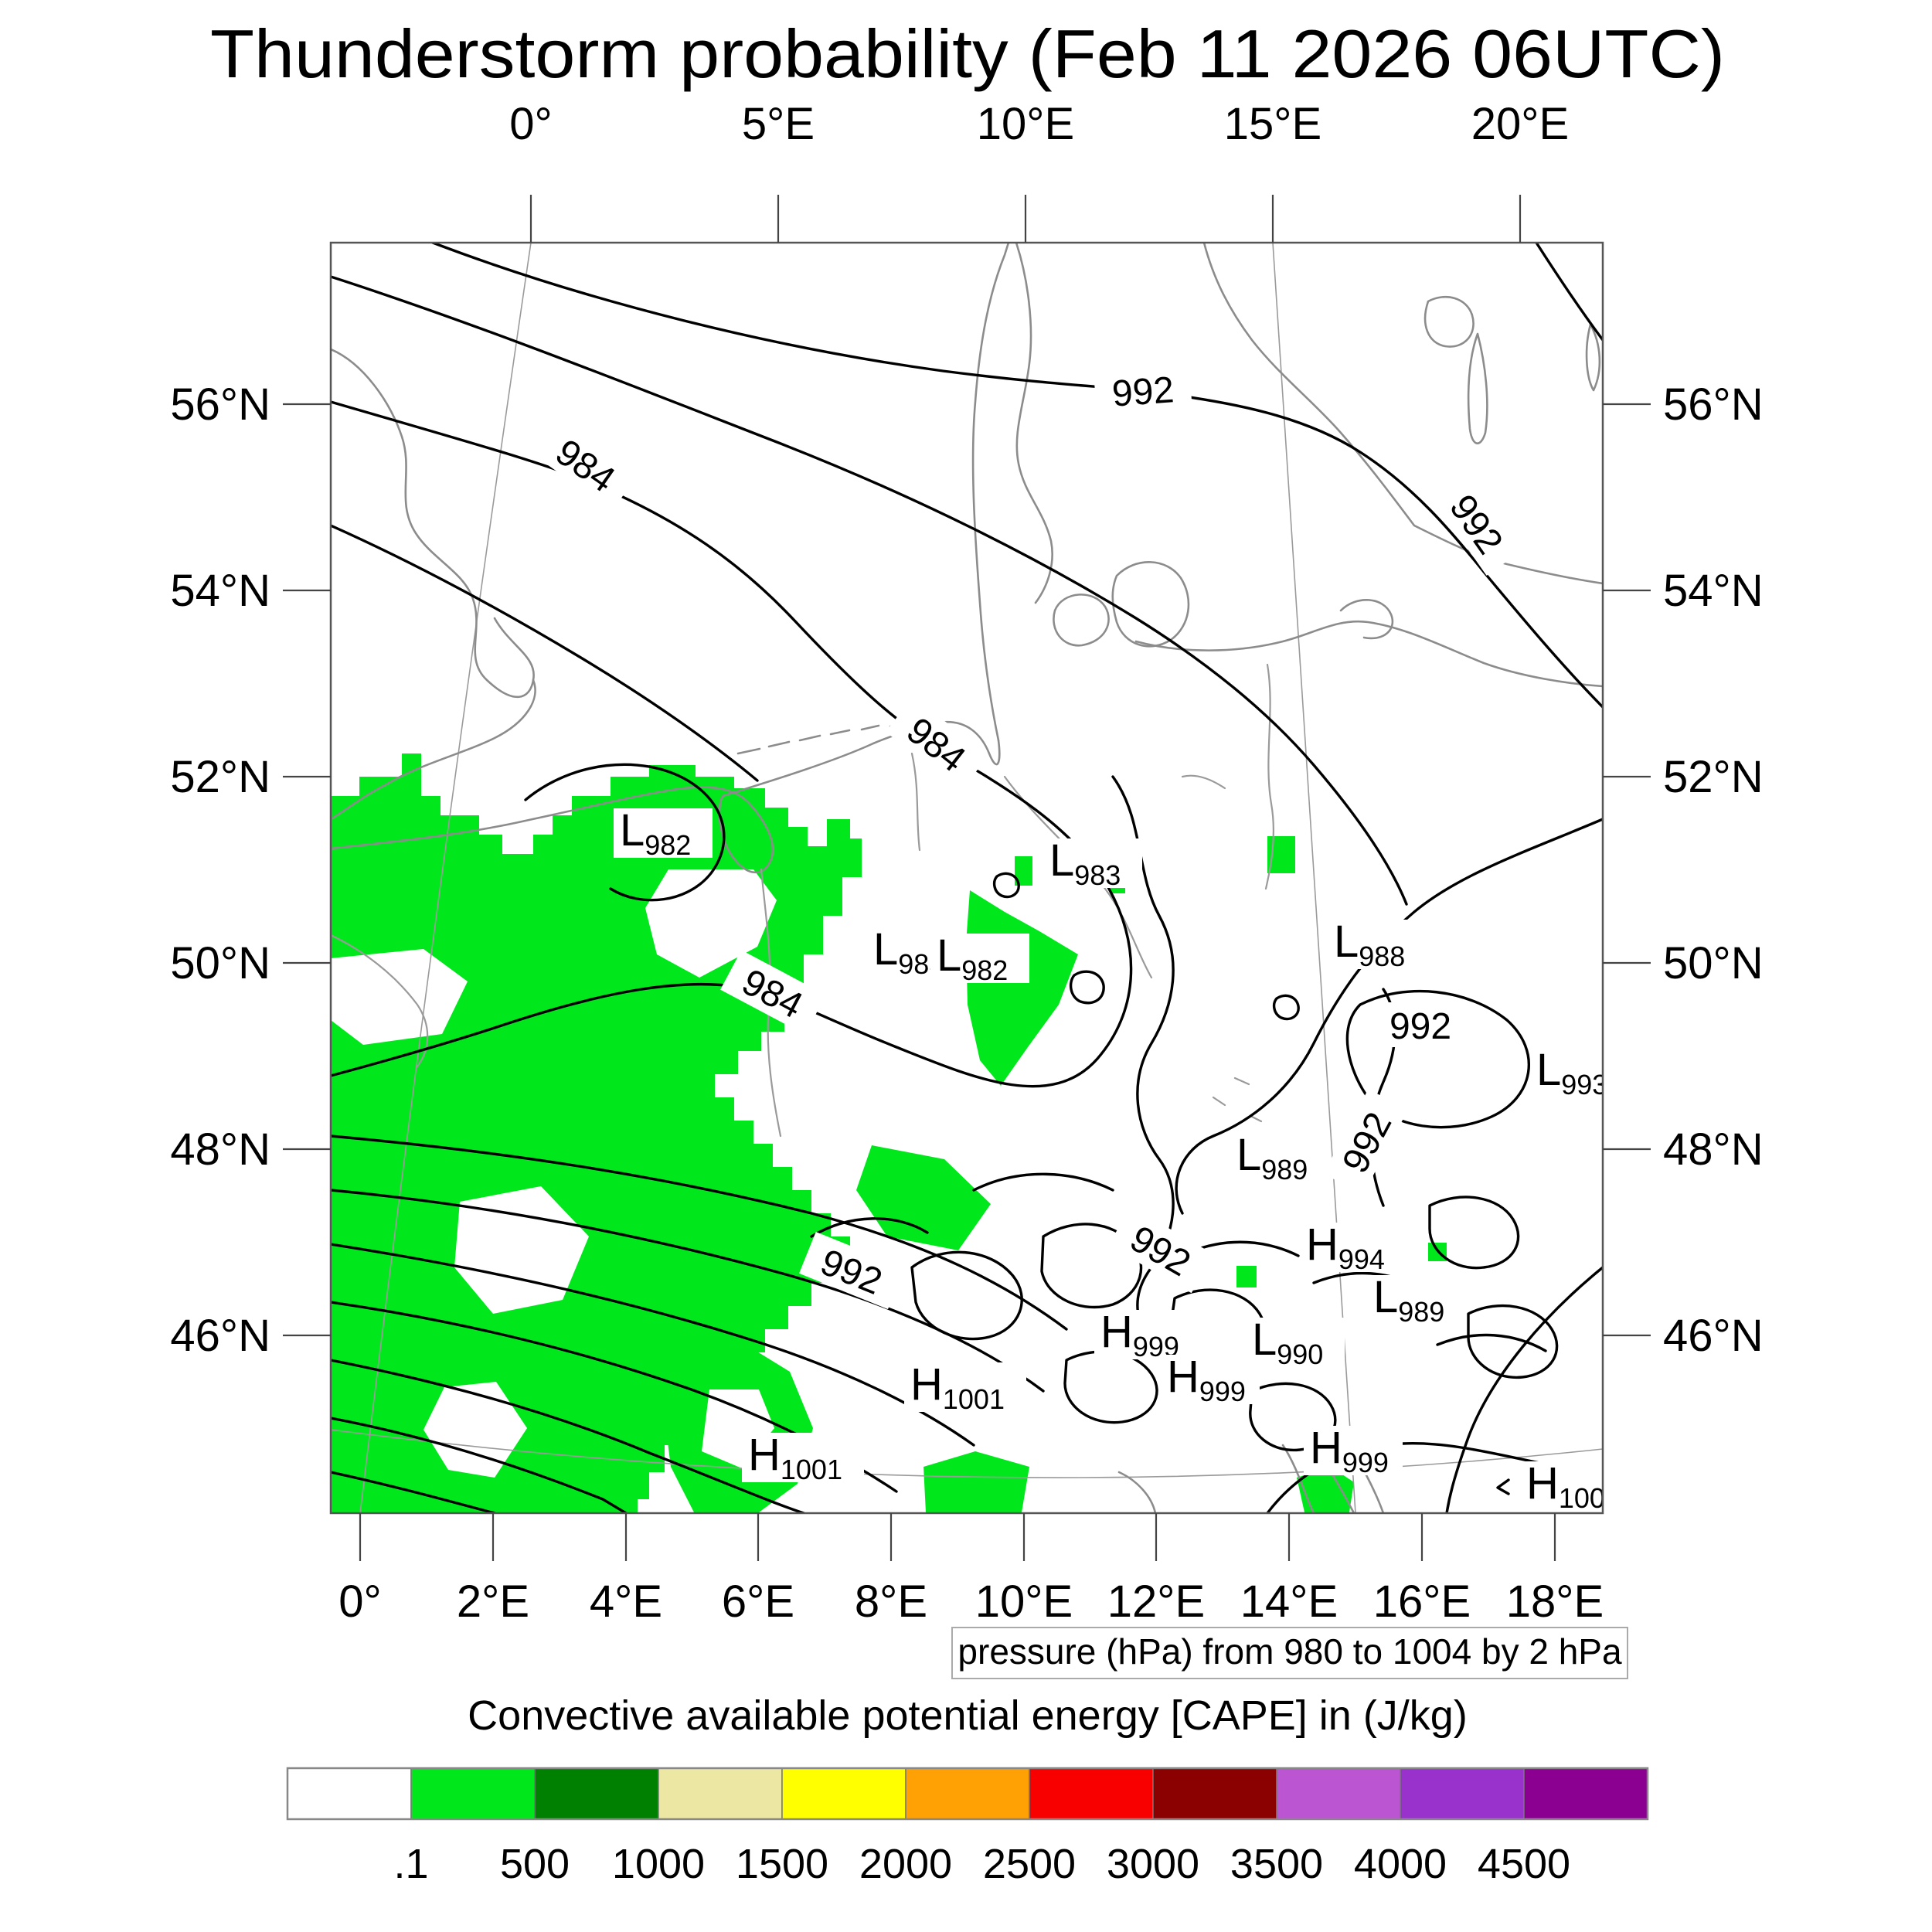 The height and width of the screenshot is (1932, 1932). Describe the element at coordinates (1555, 1602) in the screenshot. I see `bottom-tick-label: 18°E` at that location.